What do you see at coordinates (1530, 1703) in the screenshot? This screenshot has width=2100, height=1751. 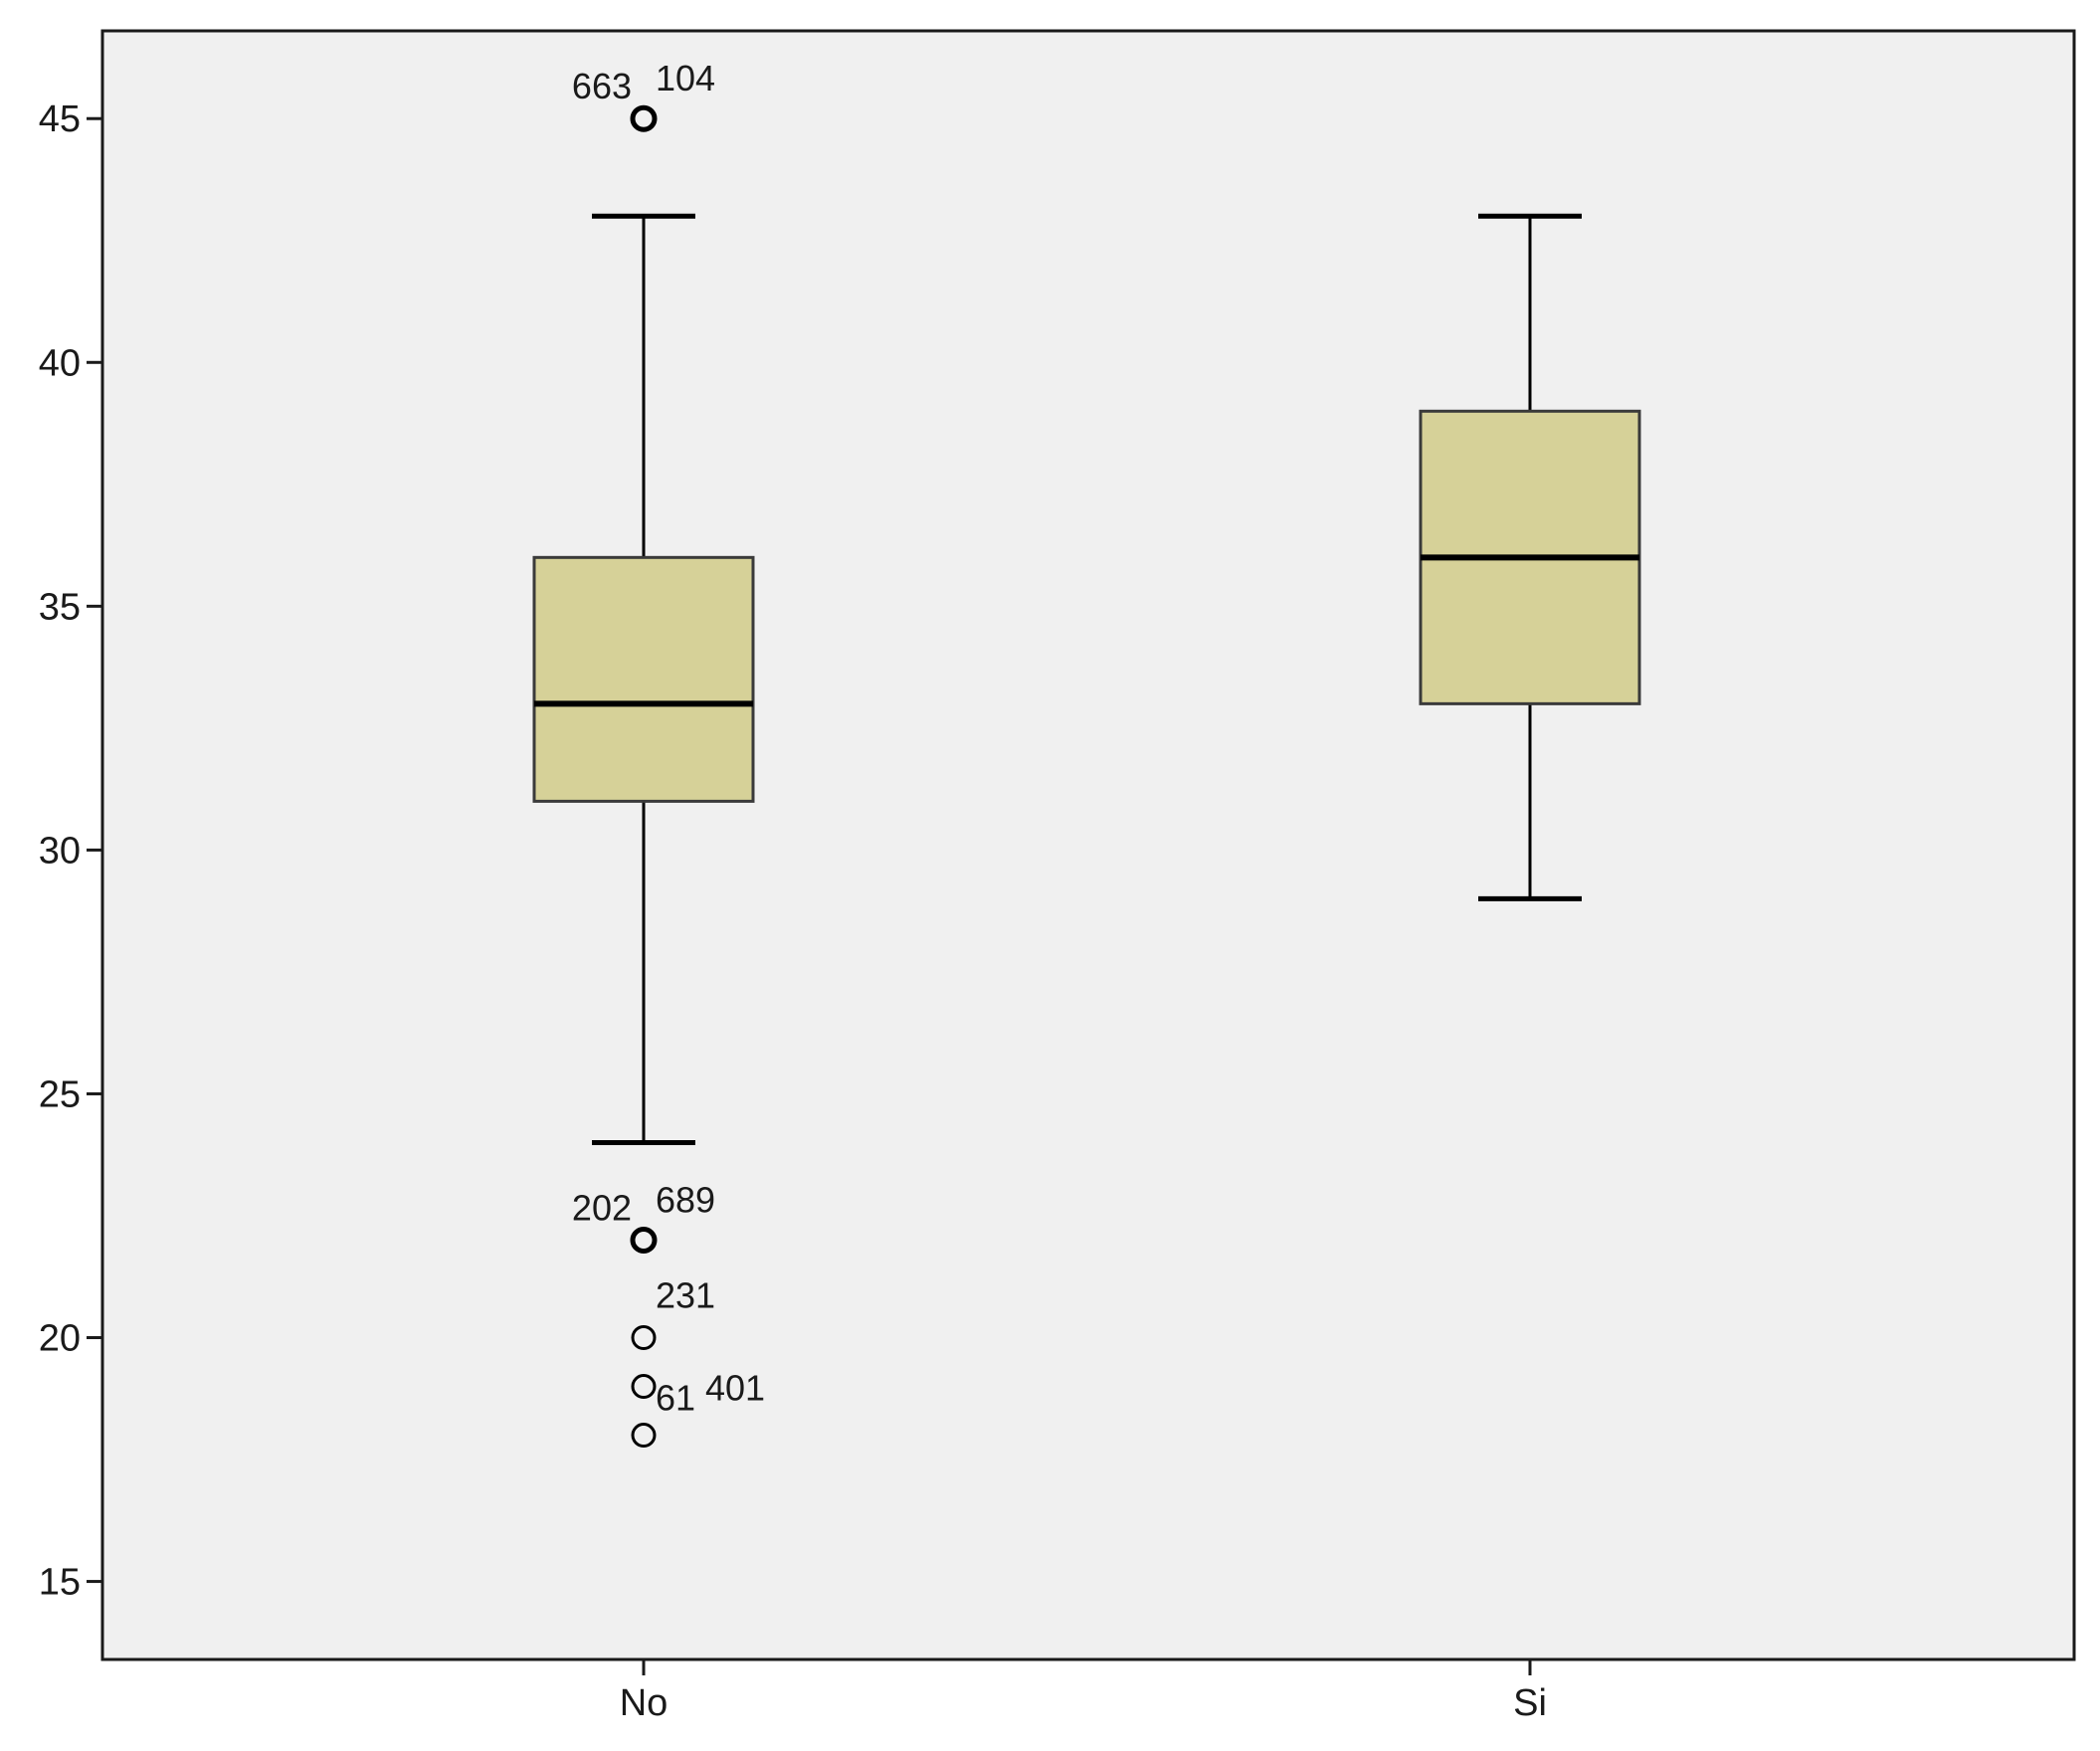 I see `x-category-label: Si` at bounding box center [1530, 1703].